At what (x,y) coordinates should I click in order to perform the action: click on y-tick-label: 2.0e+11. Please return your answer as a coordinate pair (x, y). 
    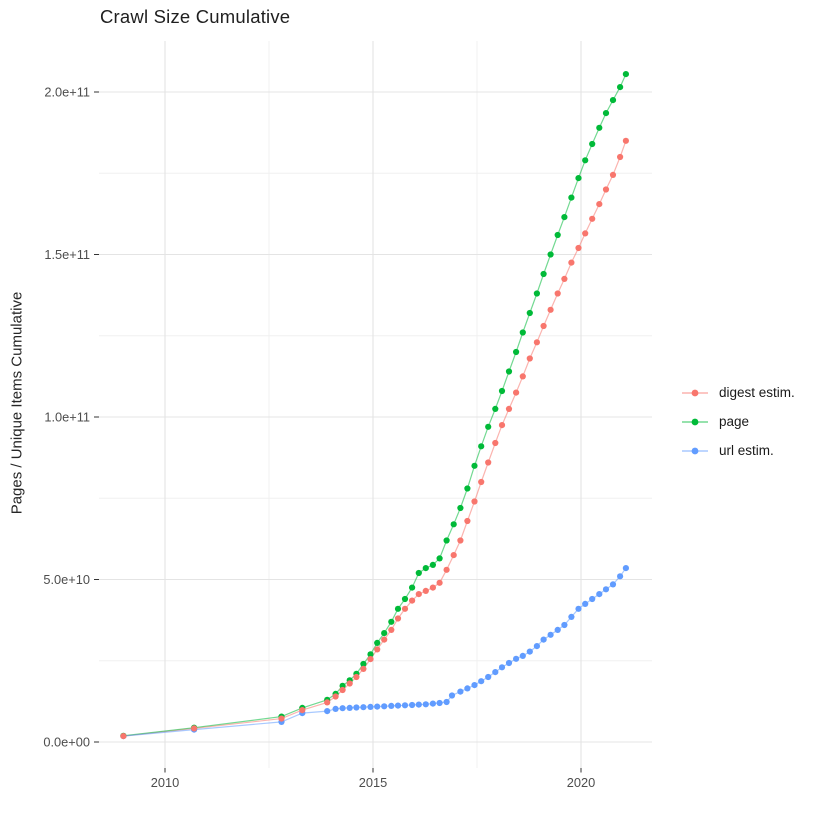
    Looking at the image, I should click on (67, 91).